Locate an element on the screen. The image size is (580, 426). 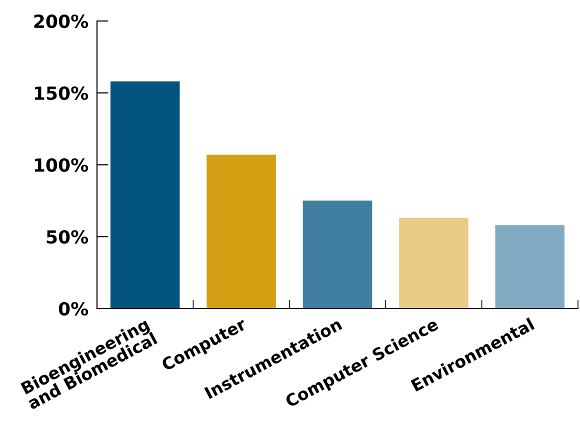
y-tick-label: 0% is located at coordinates (73, 309).